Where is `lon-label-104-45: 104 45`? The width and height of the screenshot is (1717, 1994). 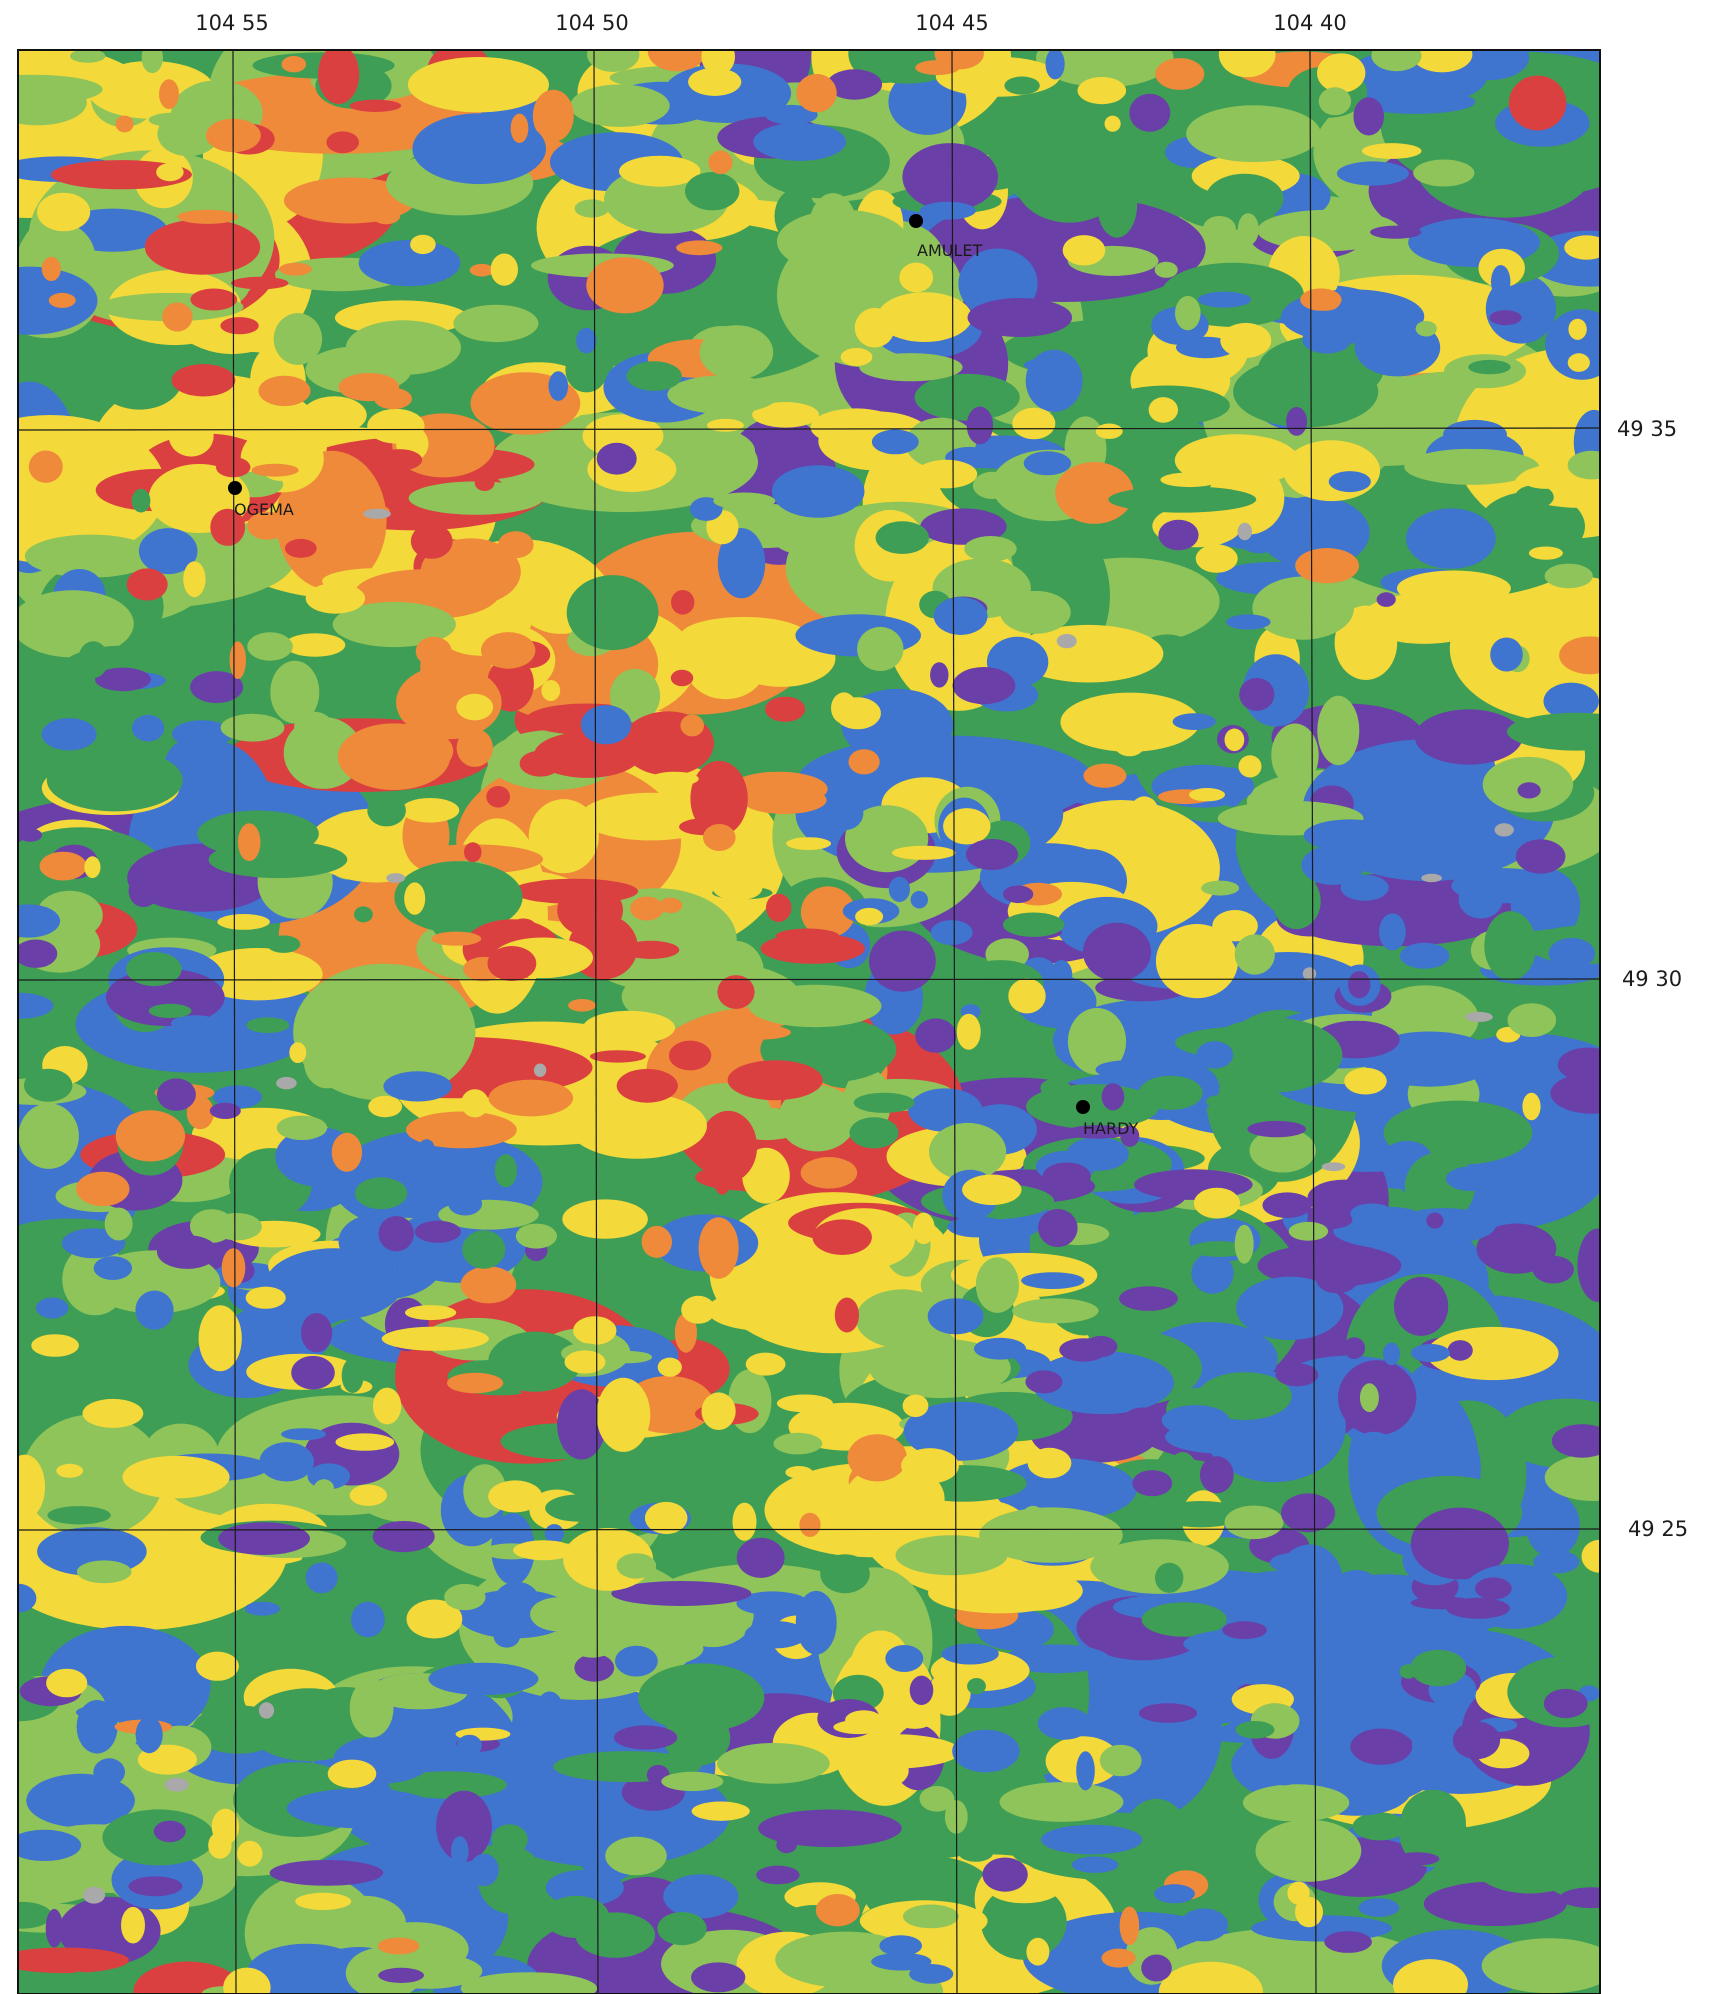
lon-label-104-45: 104 45 is located at coordinates (951, 23).